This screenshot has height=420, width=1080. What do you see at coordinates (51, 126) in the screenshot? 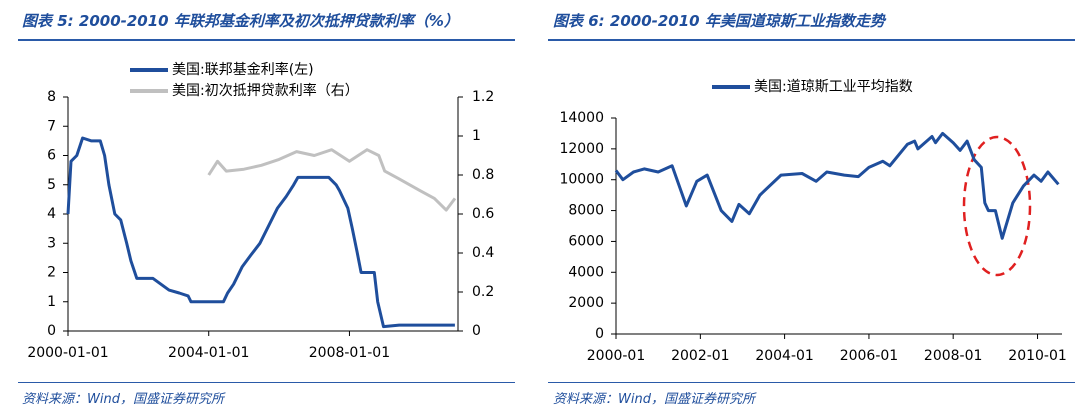
I see `y-tick-label: 7` at bounding box center [51, 126].